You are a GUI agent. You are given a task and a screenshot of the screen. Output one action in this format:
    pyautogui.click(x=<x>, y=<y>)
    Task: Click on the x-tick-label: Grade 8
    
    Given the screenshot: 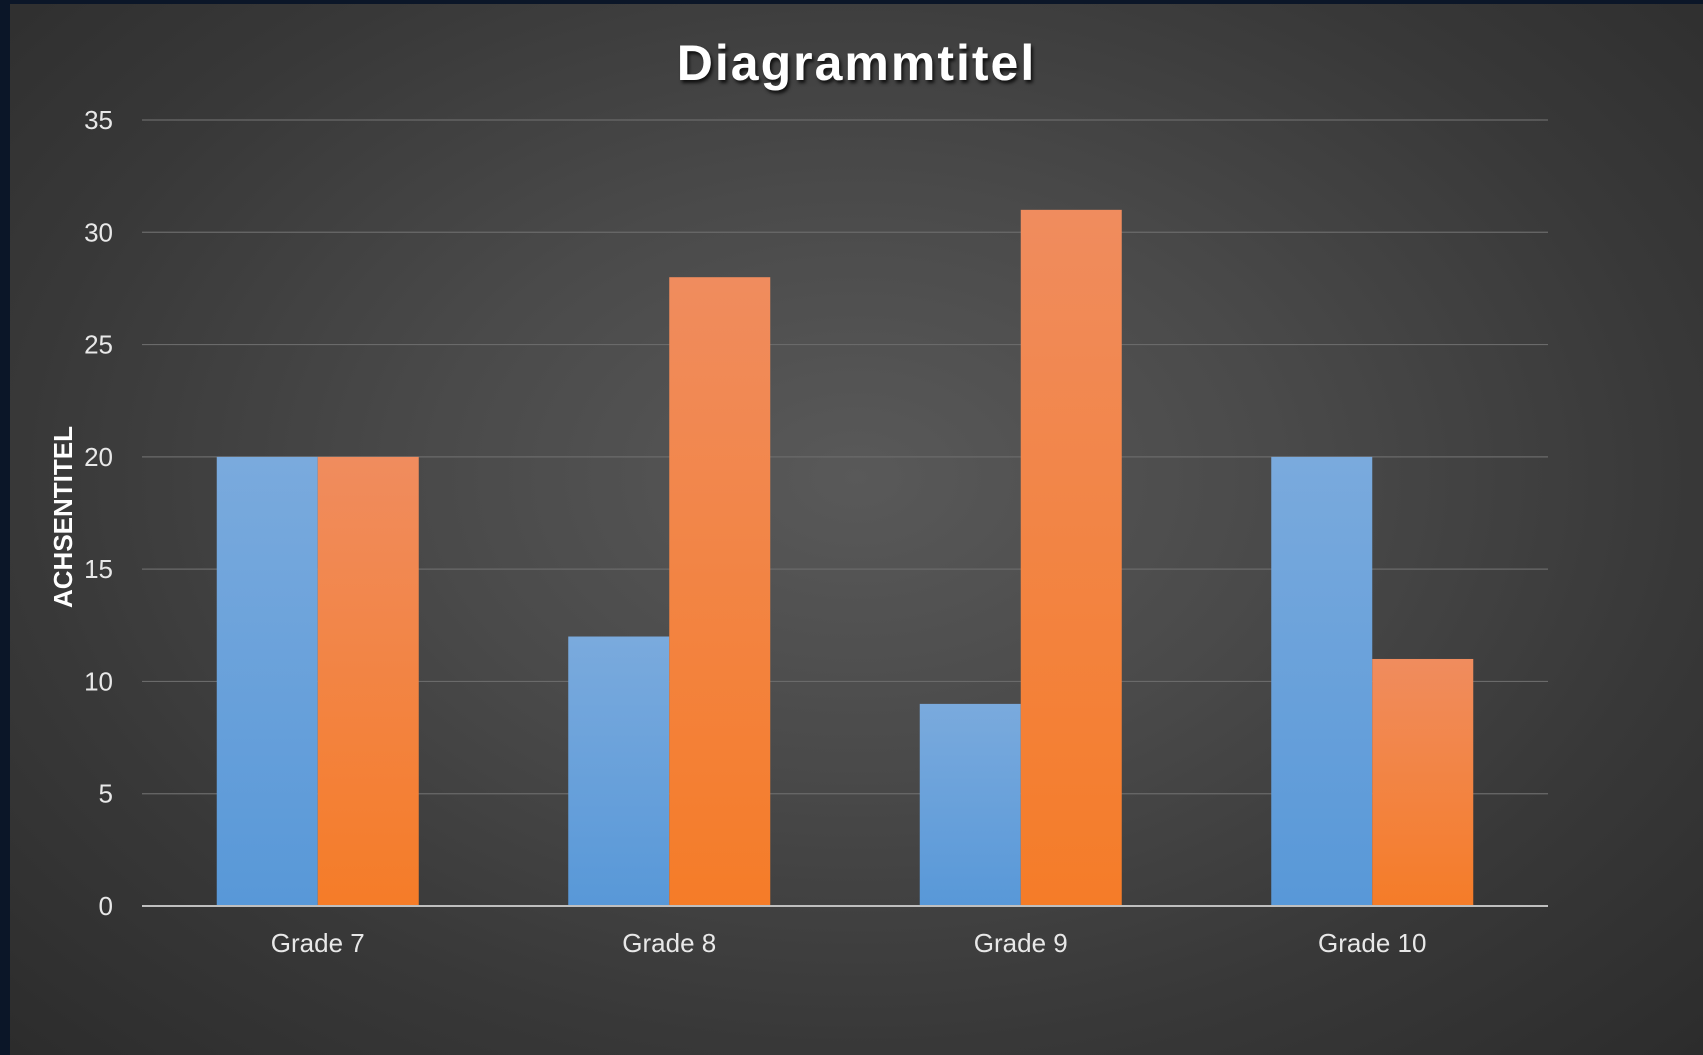 What is the action you would take?
    pyautogui.click(x=669, y=943)
    